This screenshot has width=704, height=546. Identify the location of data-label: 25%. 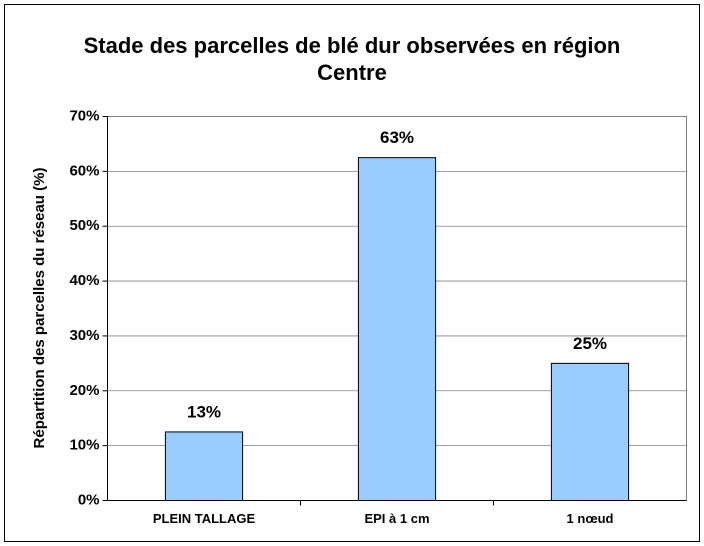
(590, 343).